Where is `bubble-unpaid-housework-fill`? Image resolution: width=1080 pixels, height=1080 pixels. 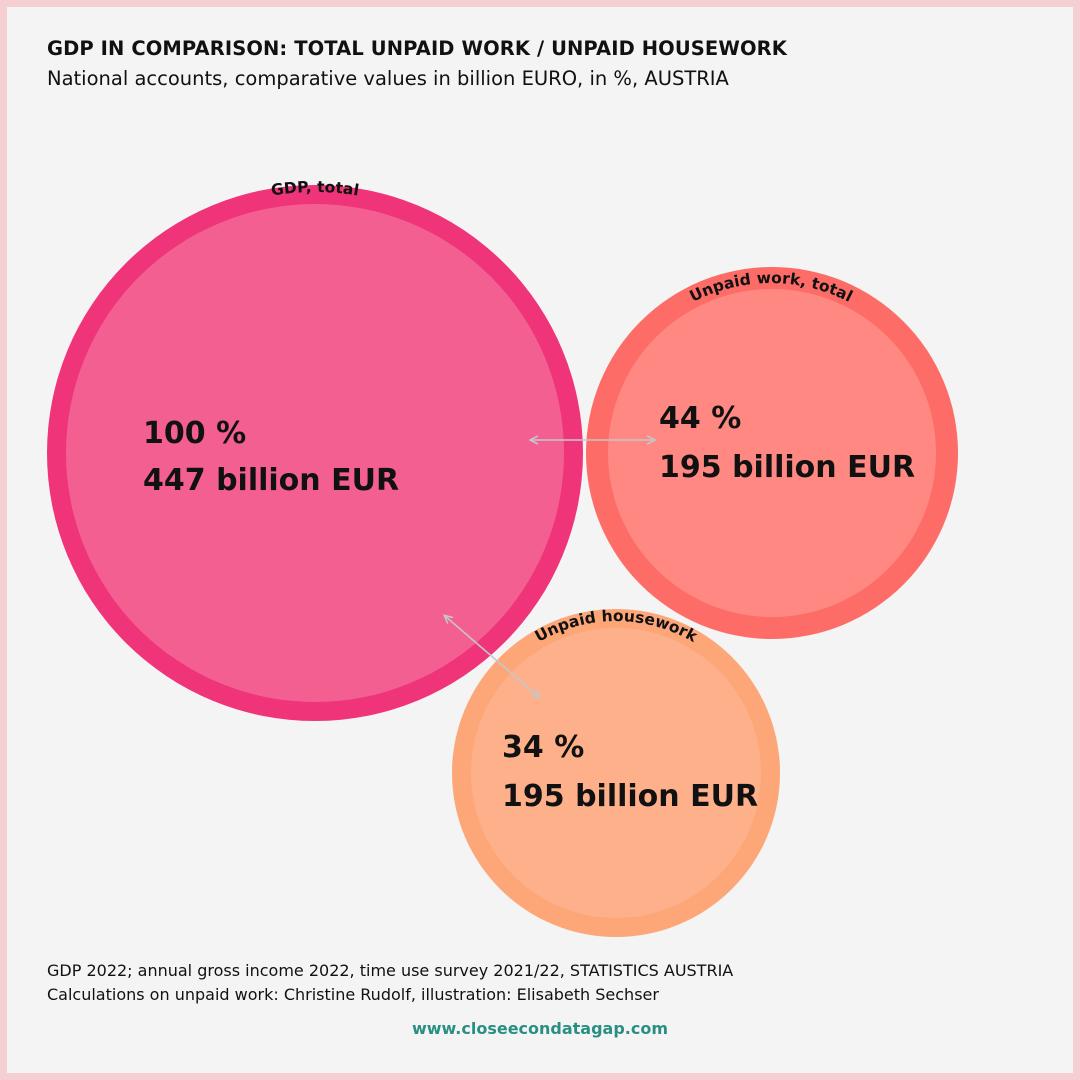 bubble-unpaid-housework-fill is located at coordinates (616, 773).